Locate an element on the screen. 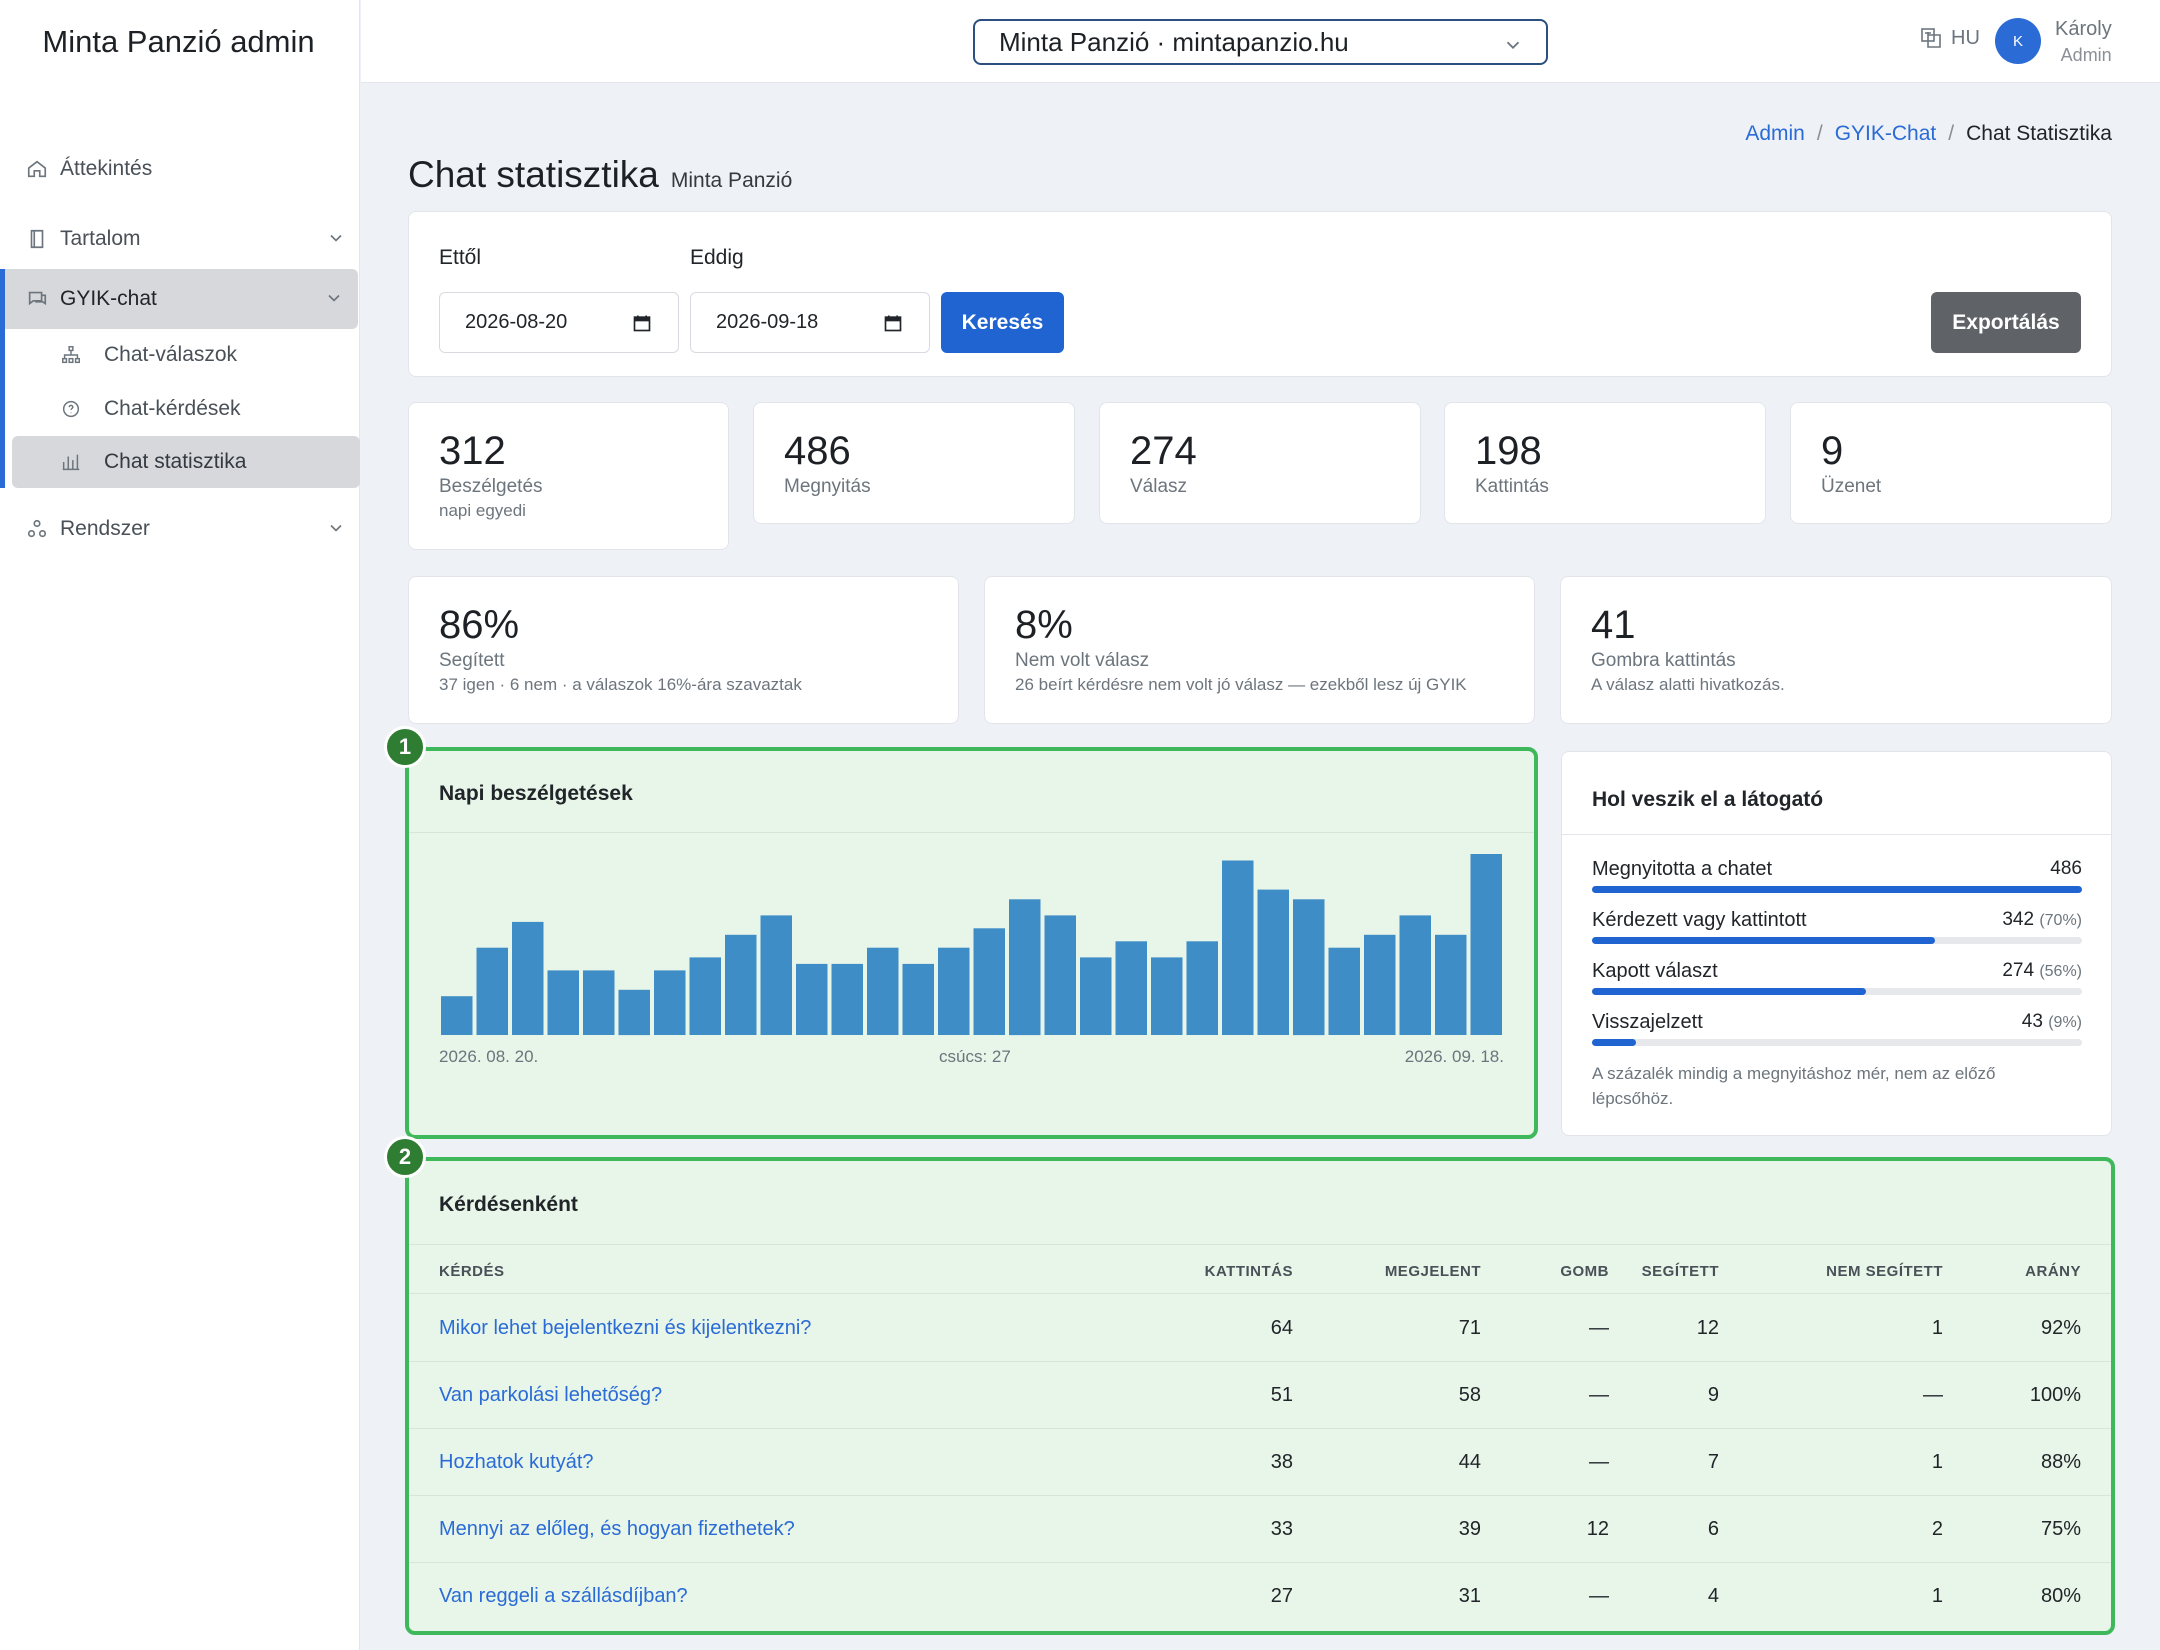 This screenshot has height=1650, width=2160. avatar: K is located at coordinates (2018, 41).